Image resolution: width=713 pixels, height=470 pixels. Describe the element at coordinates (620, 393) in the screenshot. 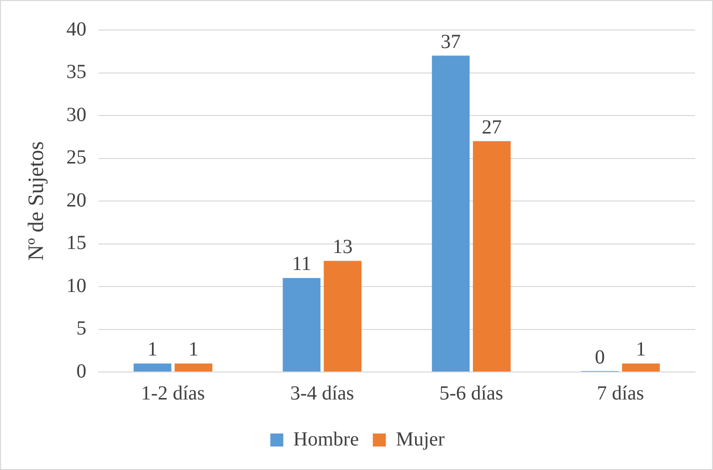

I see `x-tick-label: 7 días` at that location.